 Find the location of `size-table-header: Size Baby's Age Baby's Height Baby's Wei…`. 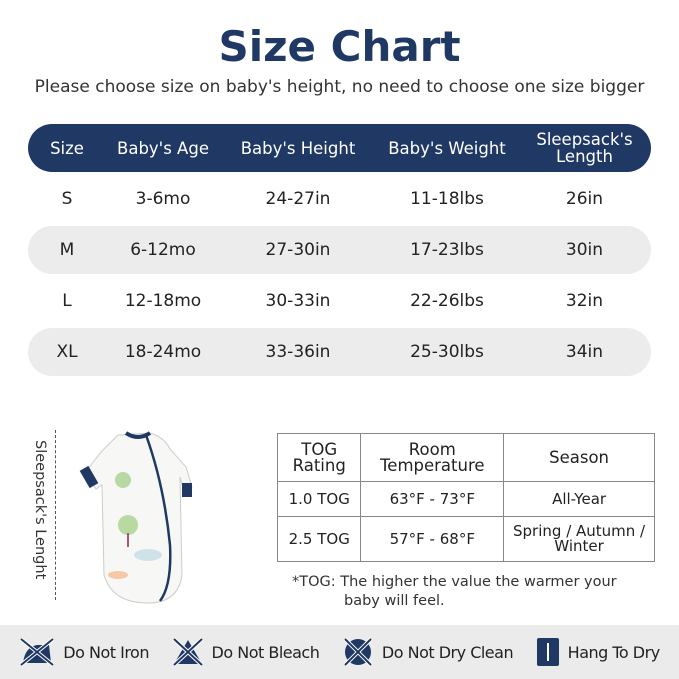

size-table-header: Size Baby's Age Baby's Height Baby's Wei… is located at coordinates (339, 148).